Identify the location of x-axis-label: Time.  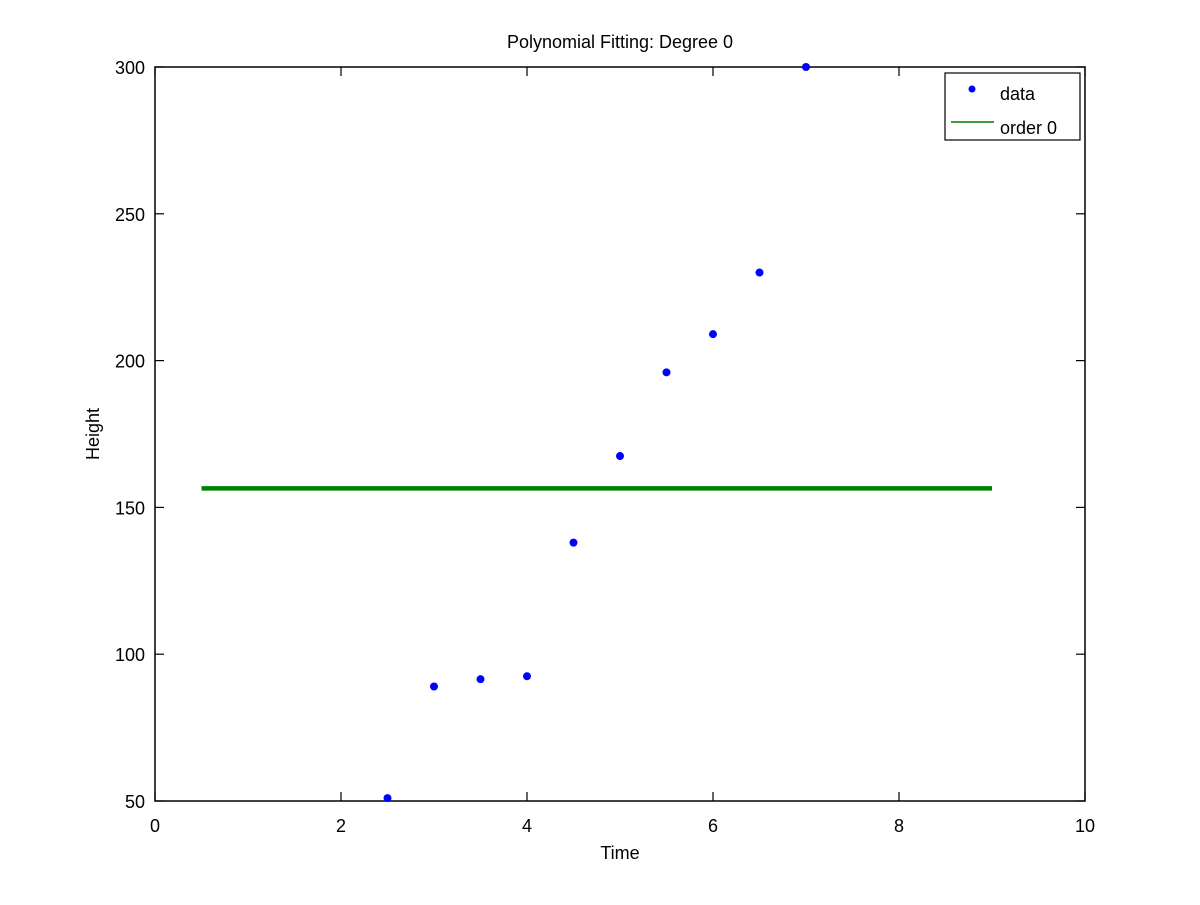
(619, 853).